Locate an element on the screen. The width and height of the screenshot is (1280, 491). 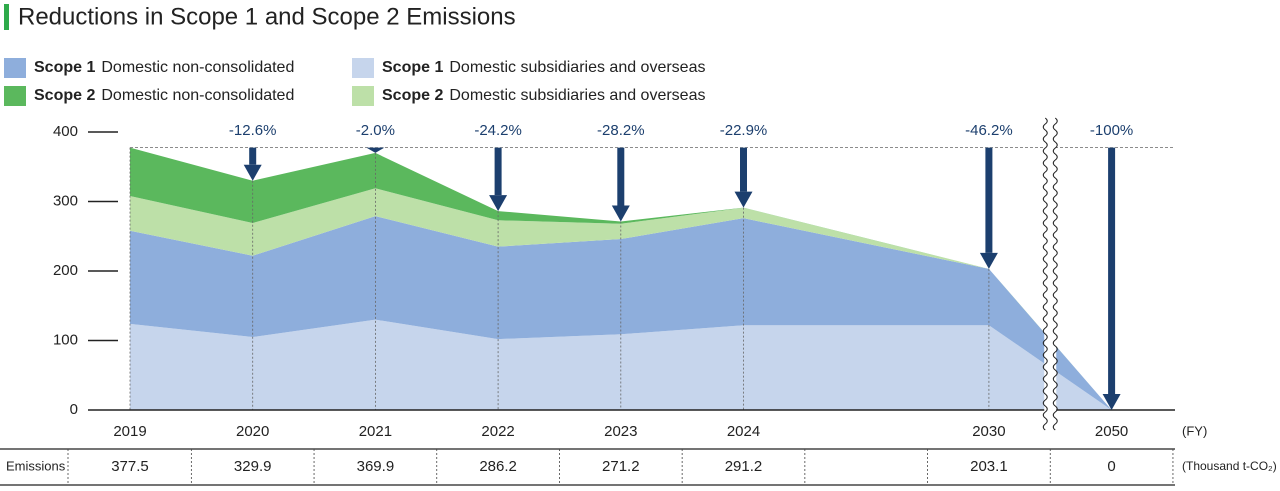
x-tick-label: 2050 is located at coordinates (1111, 431).